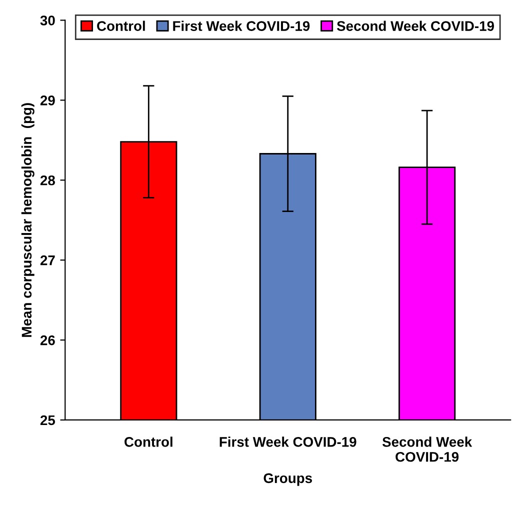  I want to click on y-tick-label: 26, so click(47, 340).